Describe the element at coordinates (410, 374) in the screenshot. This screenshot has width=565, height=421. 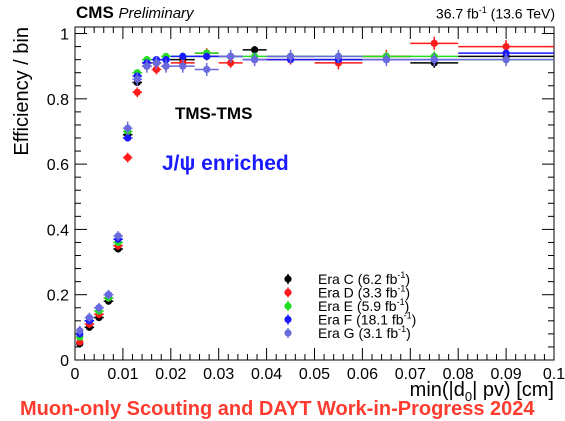
I see `x-tick-label: 0.07` at that location.